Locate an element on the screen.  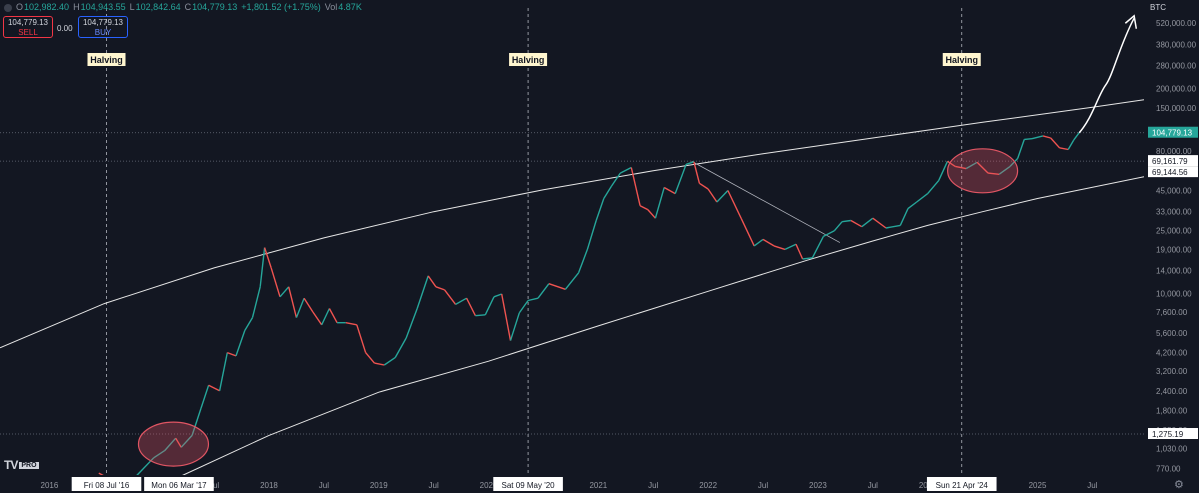
time-tick-label: 2016 is located at coordinates (50, 485).